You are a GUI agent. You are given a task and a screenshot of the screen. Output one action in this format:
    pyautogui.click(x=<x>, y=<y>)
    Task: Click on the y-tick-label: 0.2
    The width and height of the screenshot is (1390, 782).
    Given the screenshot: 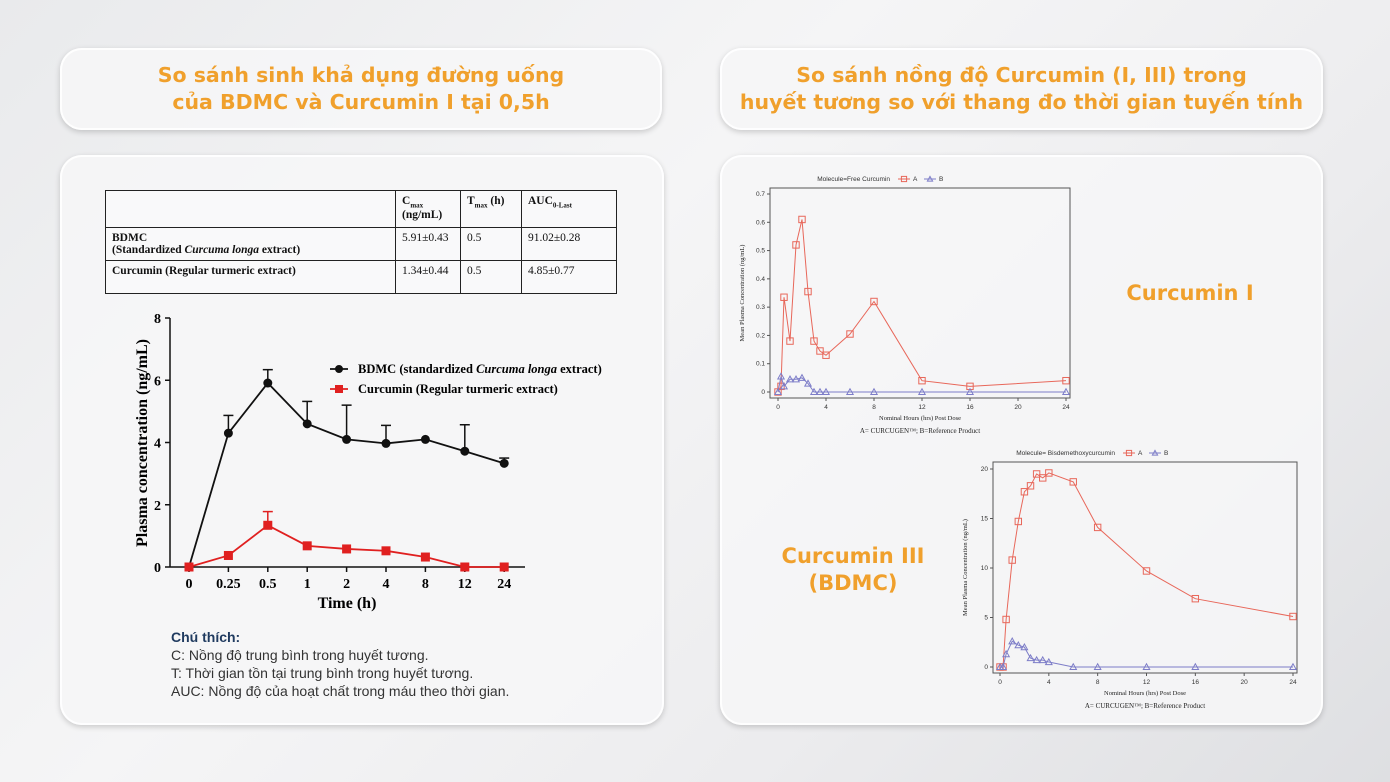 What is the action you would take?
    pyautogui.click(x=760, y=335)
    